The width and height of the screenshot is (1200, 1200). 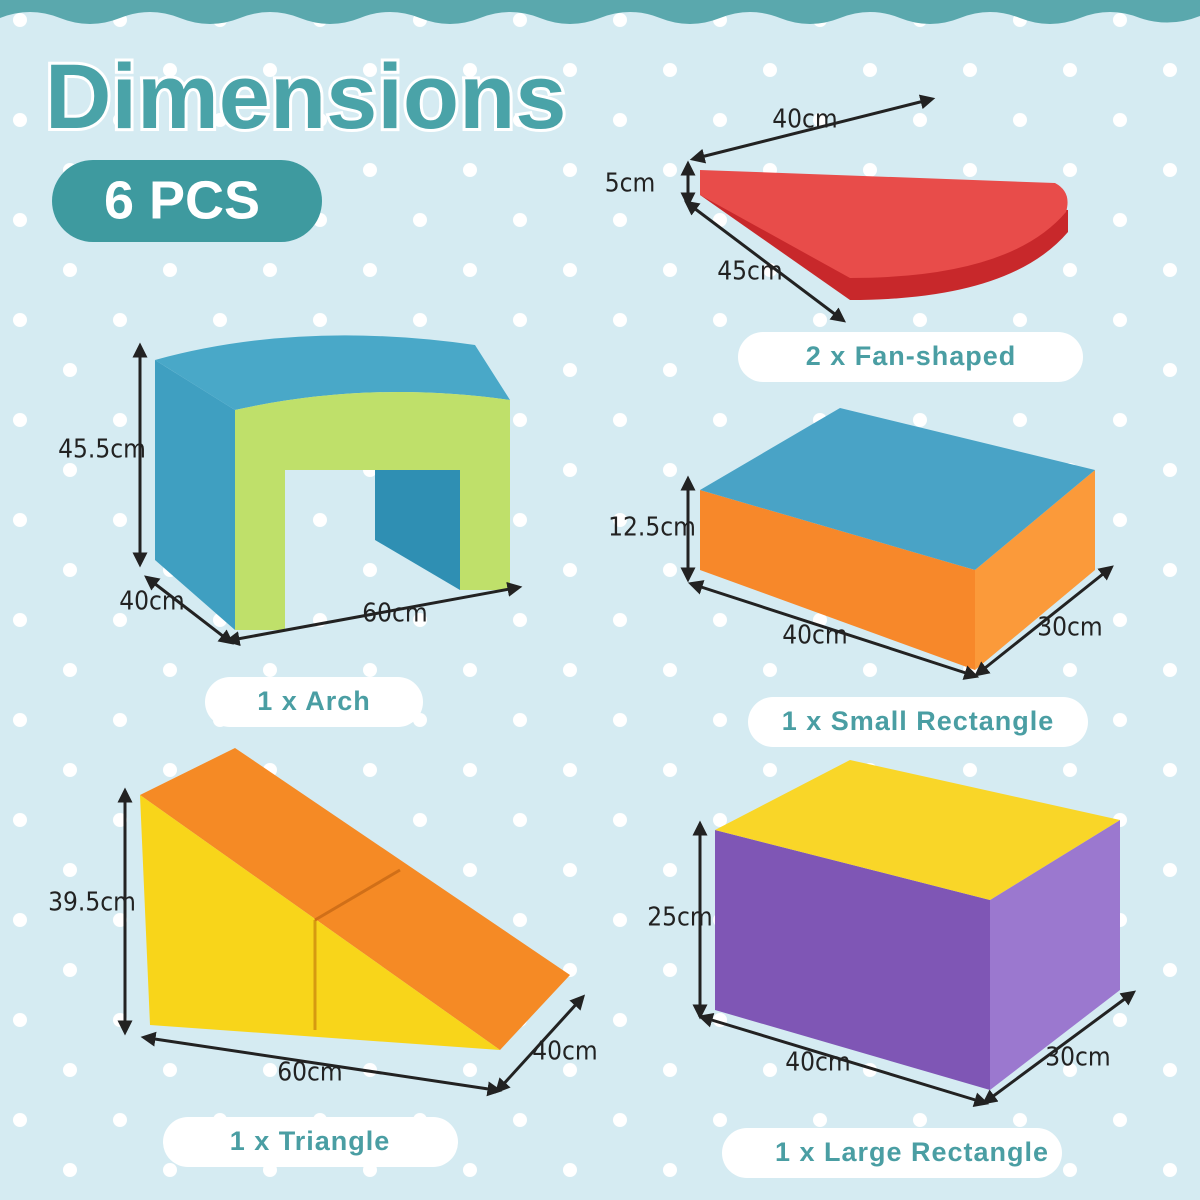 I want to click on dimension: 12.5cm, so click(x=652, y=528).